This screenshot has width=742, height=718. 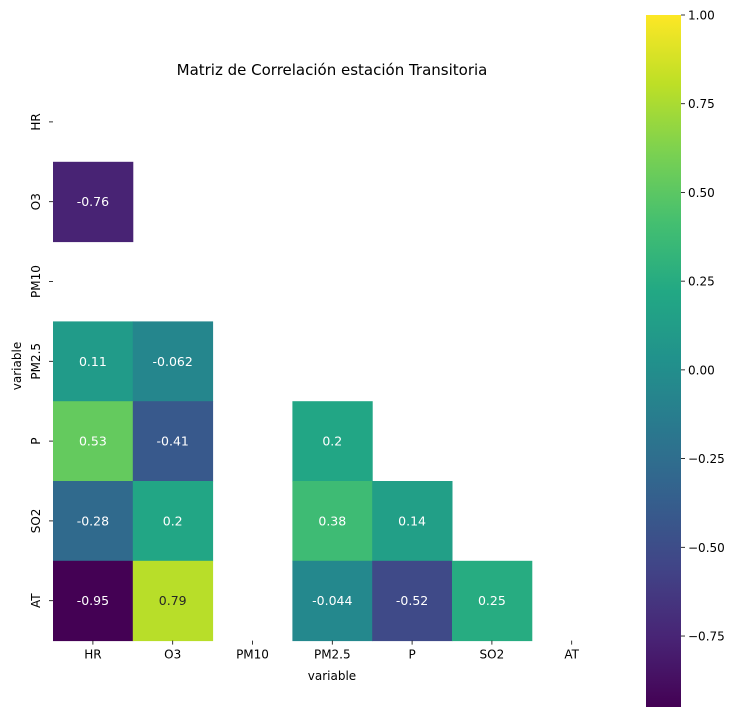 I want to click on heatmap-cell-label: 0.79, so click(x=173, y=600).